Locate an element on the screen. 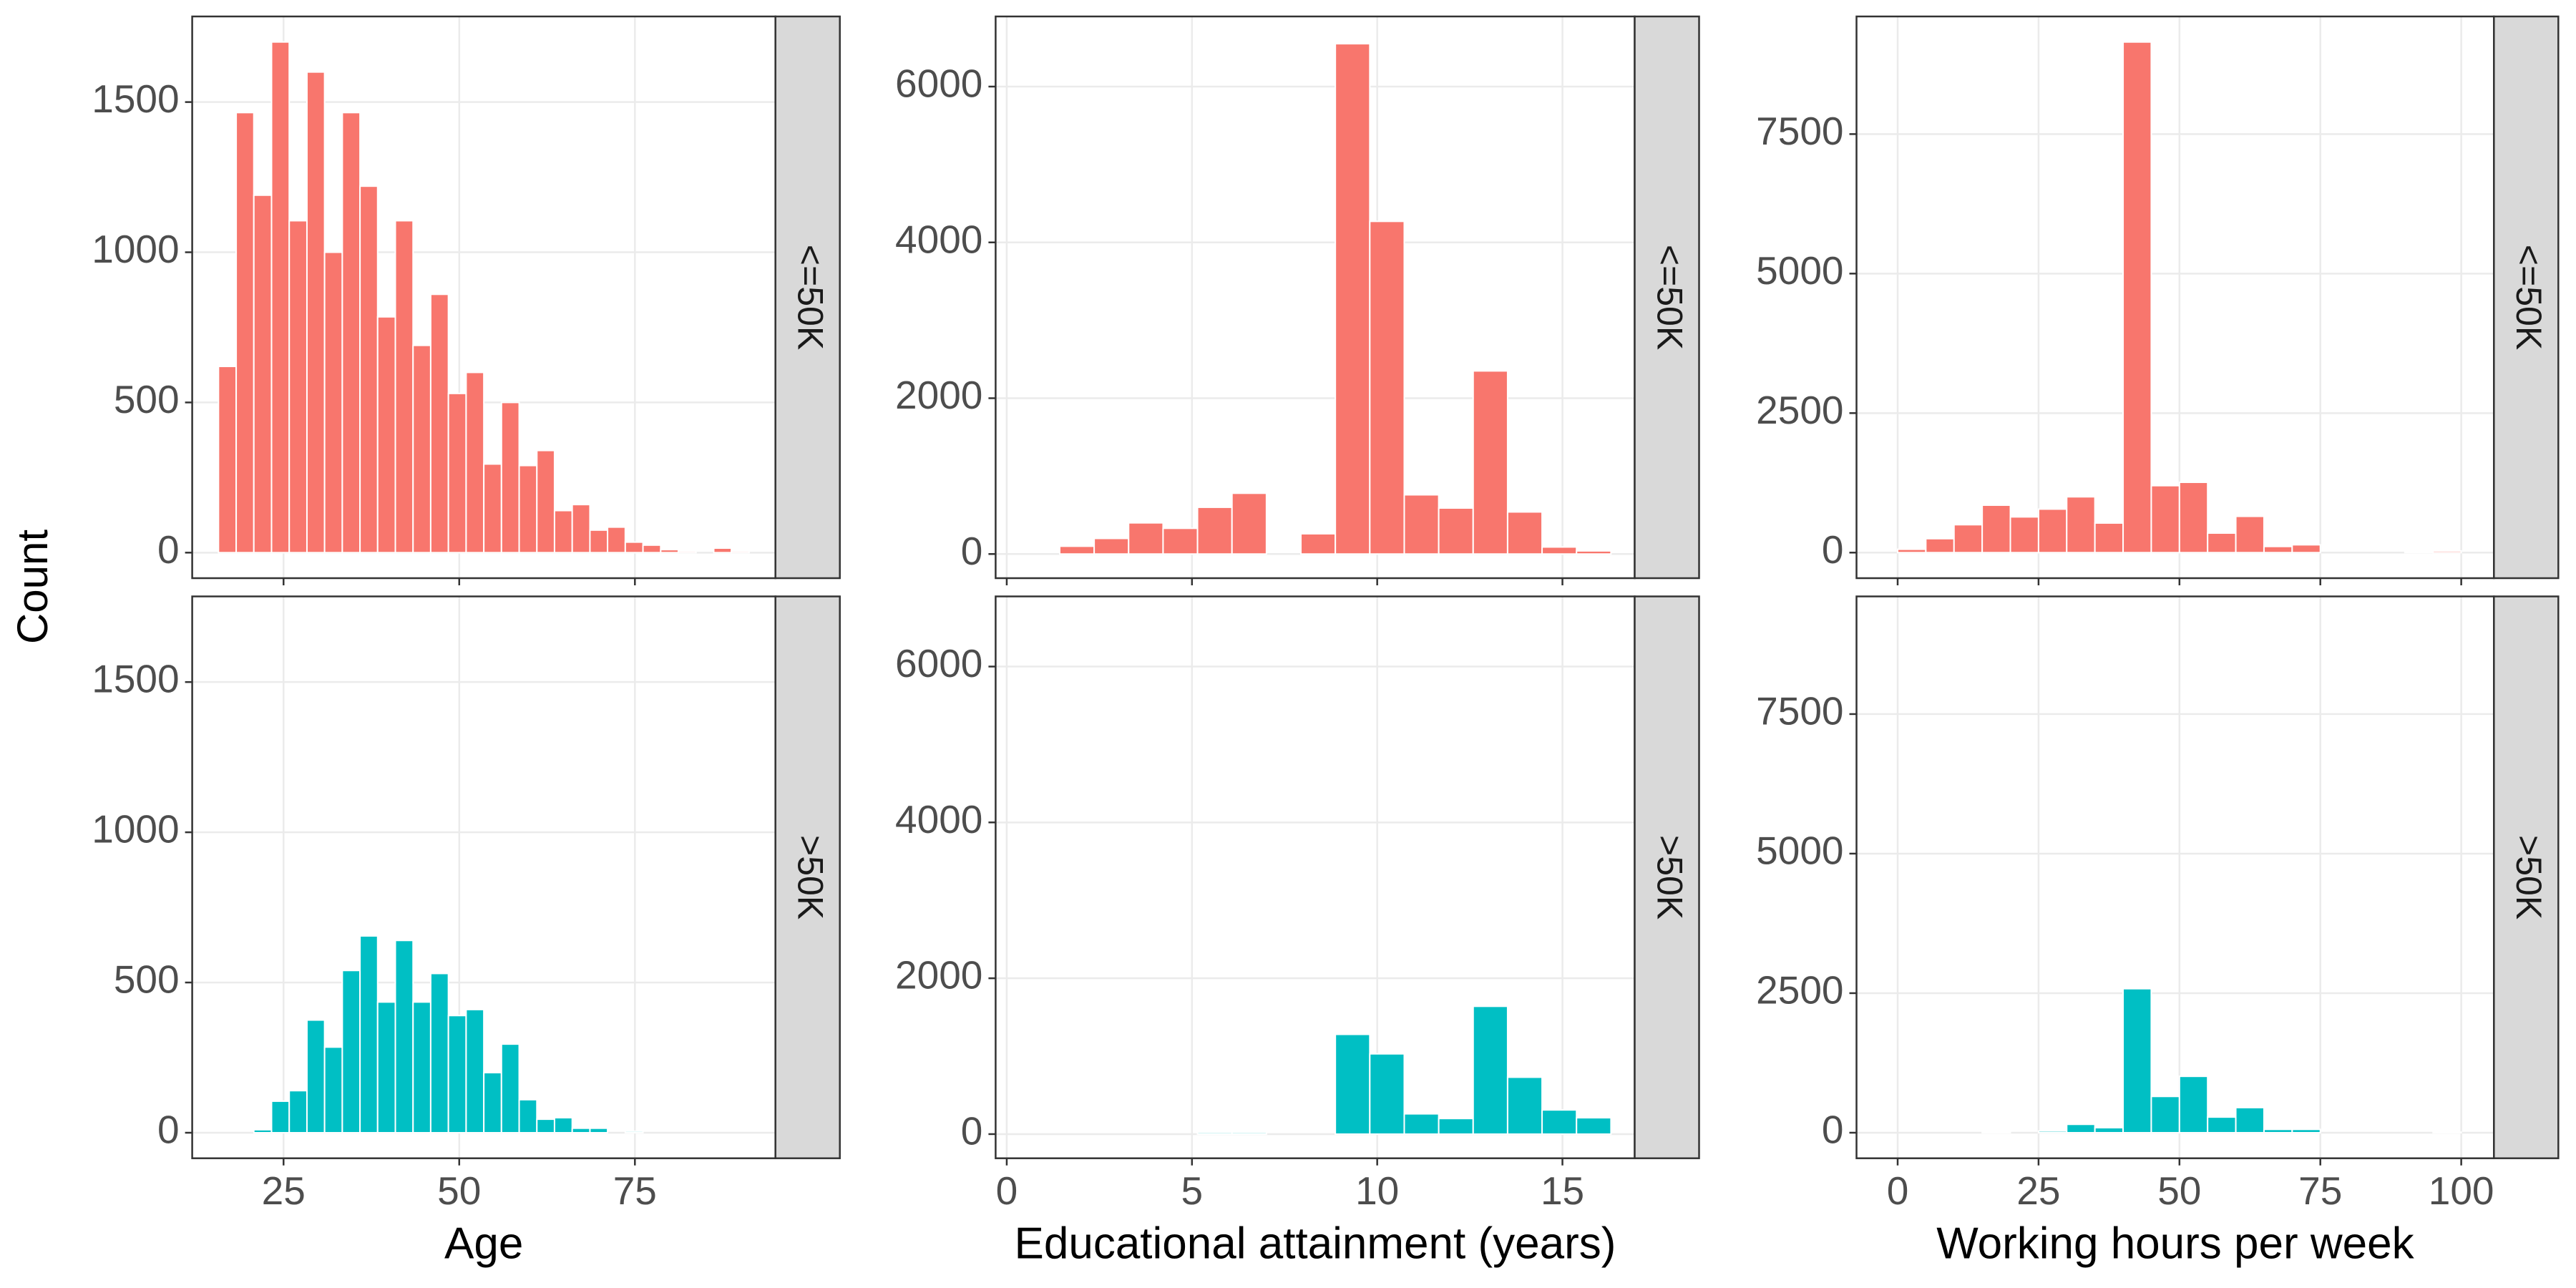  y-tick-label: 2500 is located at coordinates (1799, 989).